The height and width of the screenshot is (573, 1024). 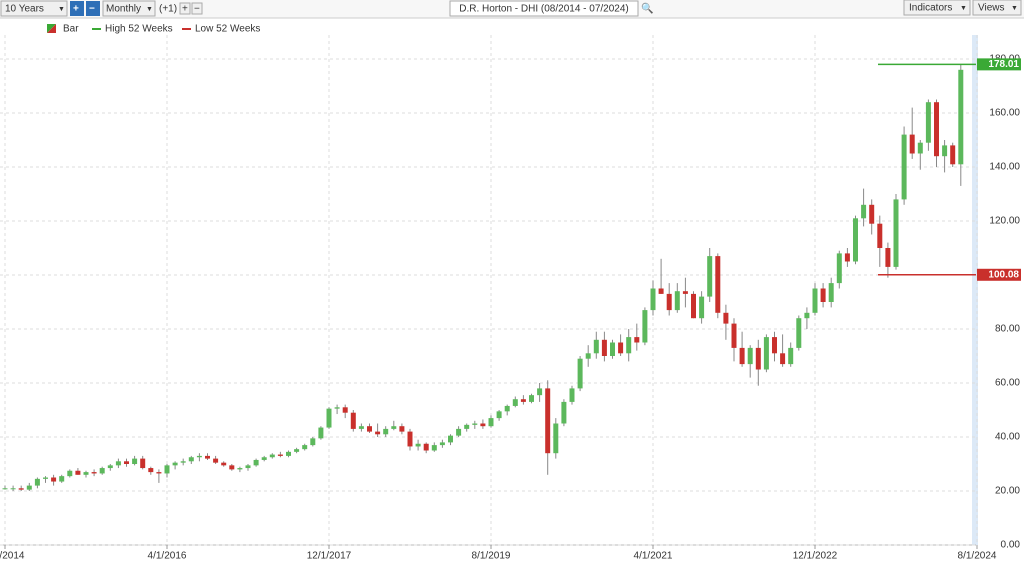 What do you see at coordinates (1003, 64) in the screenshot?
I see `level-label: 178.01` at bounding box center [1003, 64].